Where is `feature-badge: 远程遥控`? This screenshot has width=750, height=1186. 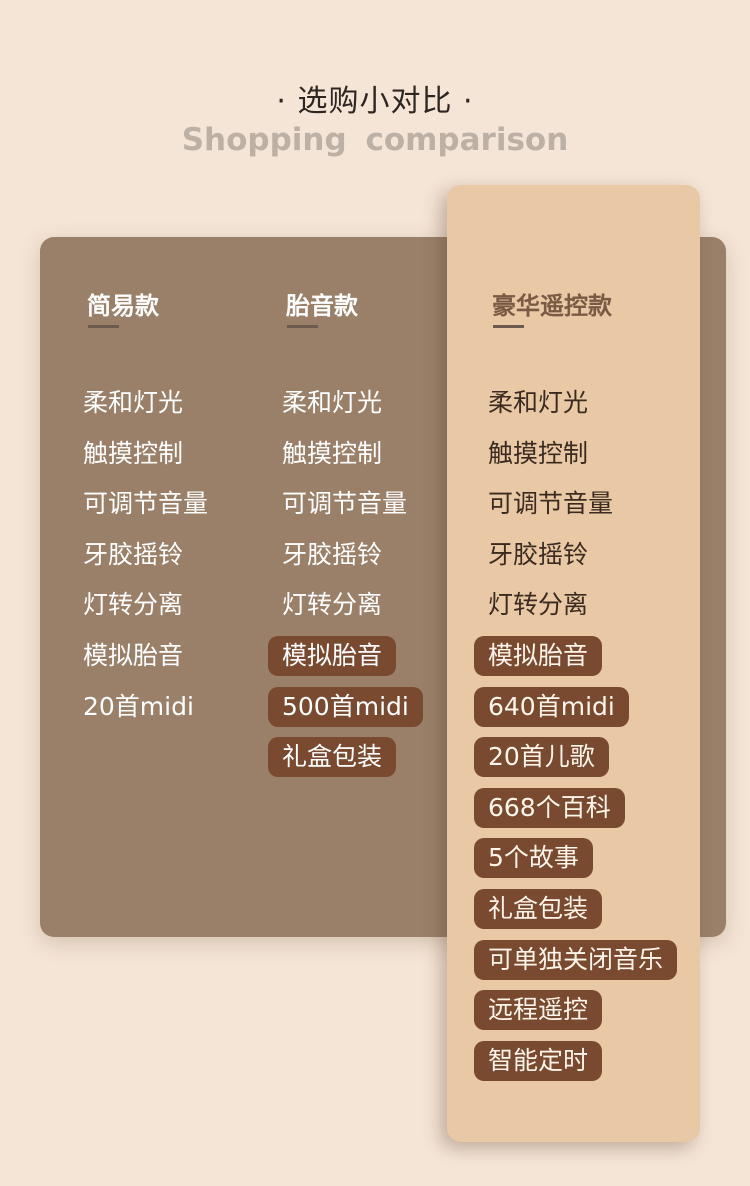 feature-badge: 远程遥控 is located at coordinates (538, 1010).